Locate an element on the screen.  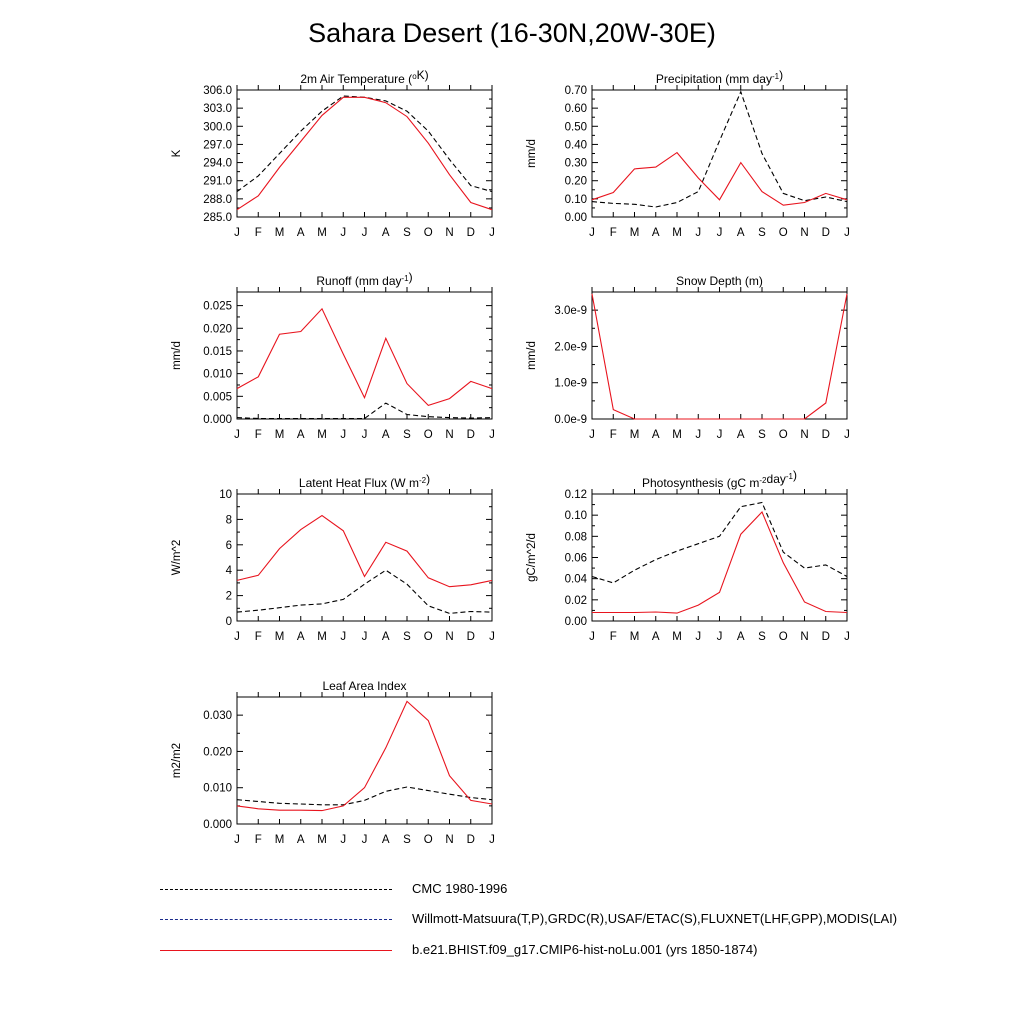
y-tick-label: 6 is located at coordinates (229, 546).